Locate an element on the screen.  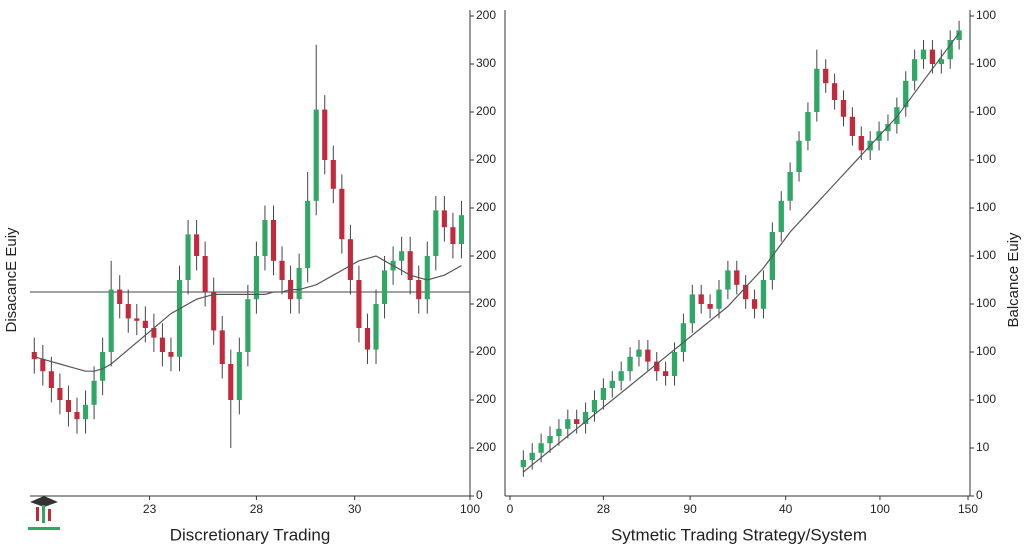
logo is located at coordinates (44, 513).